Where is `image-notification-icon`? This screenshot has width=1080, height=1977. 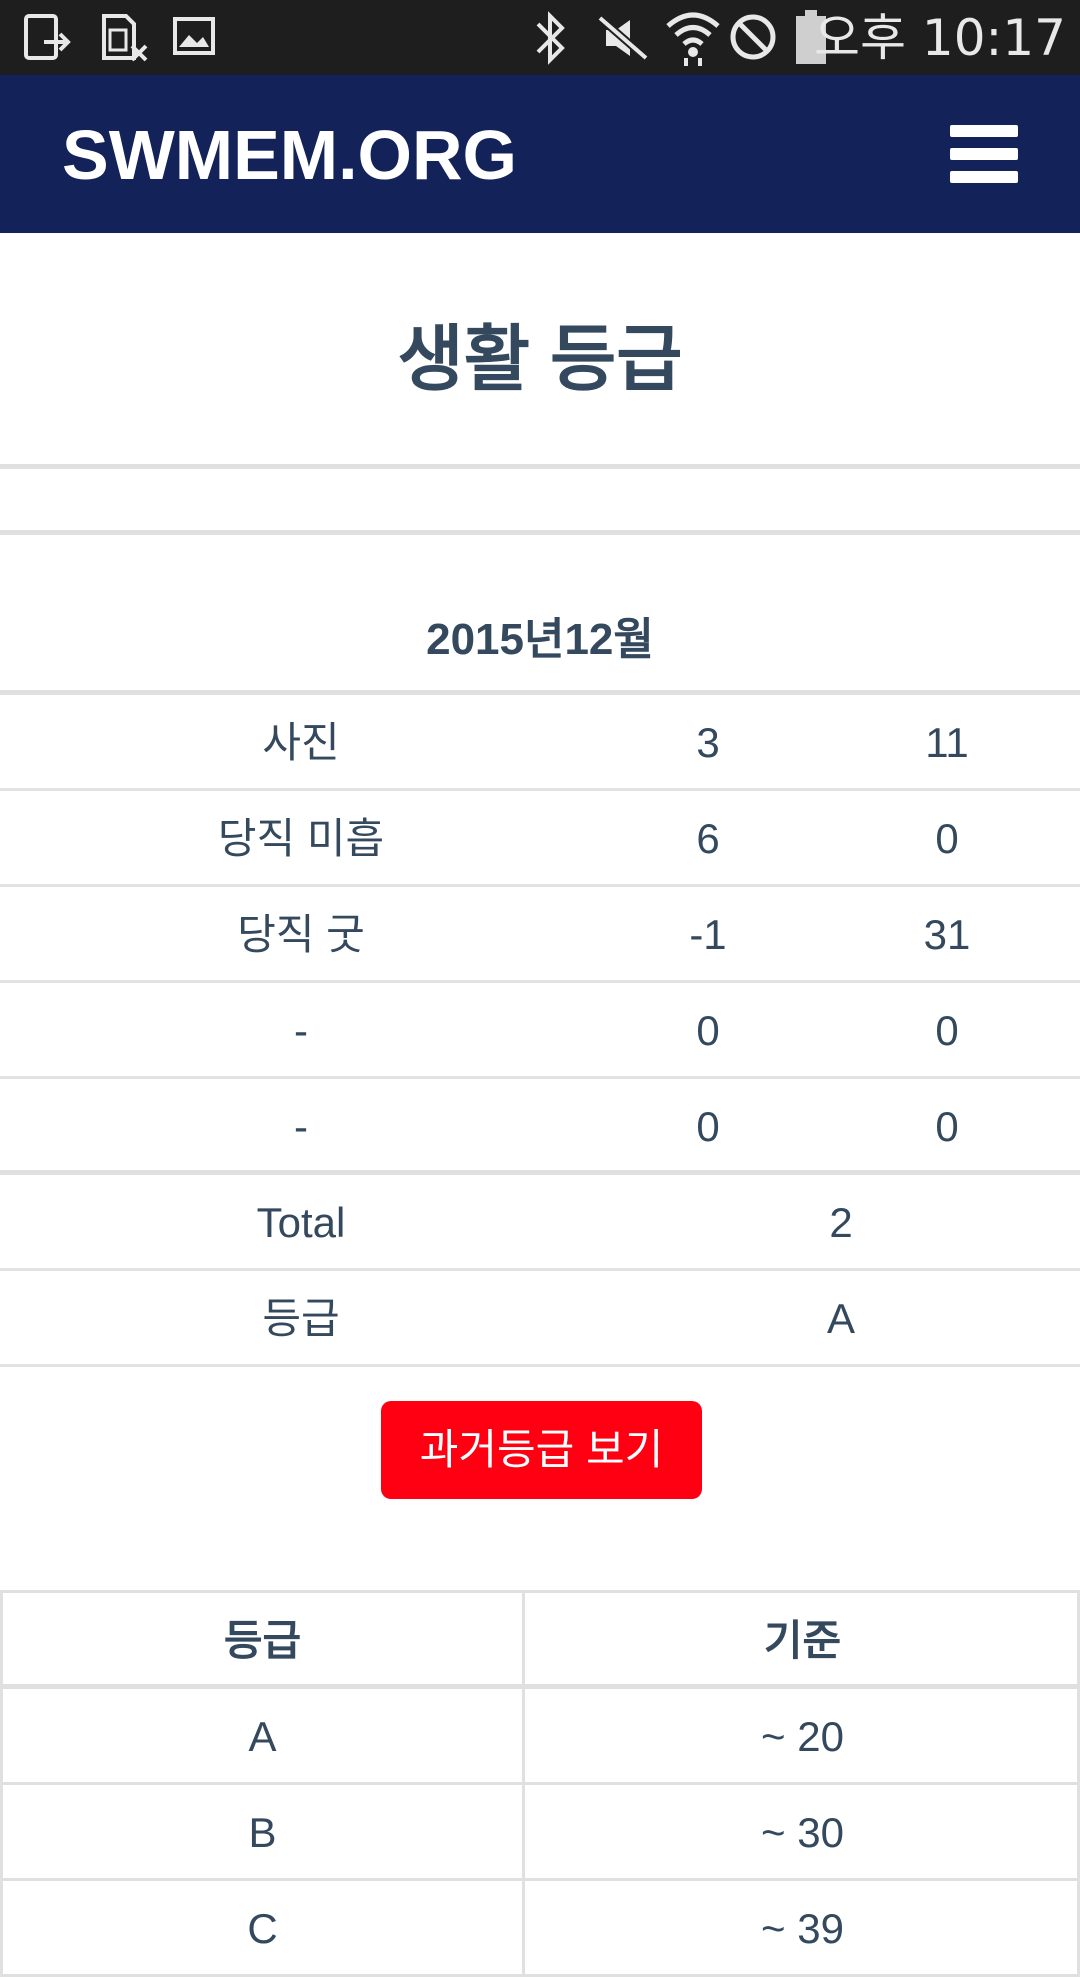
image-notification-icon is located at coordinates (194, 36).